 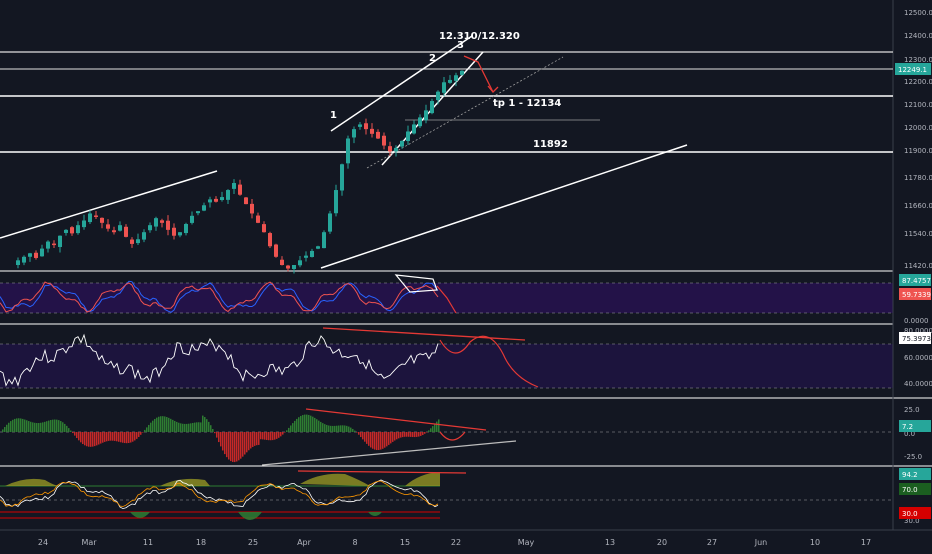 I want to click on value-badge-text: 87.4757, so click(x=916, y=281).